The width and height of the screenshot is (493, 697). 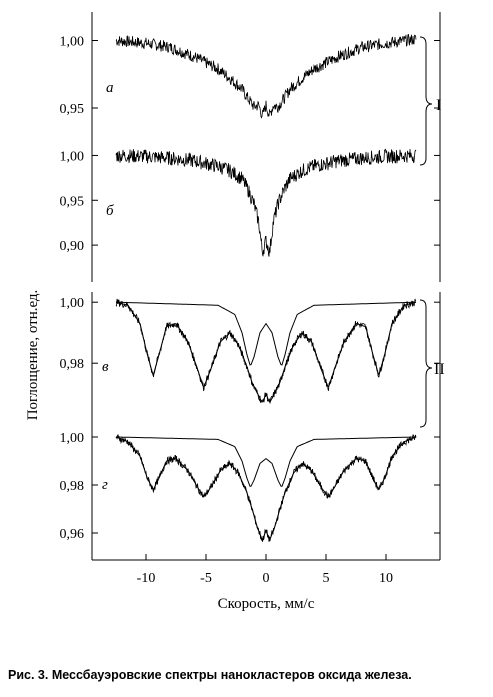 What do you see at coordinates (426, 363) in the screenshot?
I see `group-brace-II` at bounding box center [426, 363].